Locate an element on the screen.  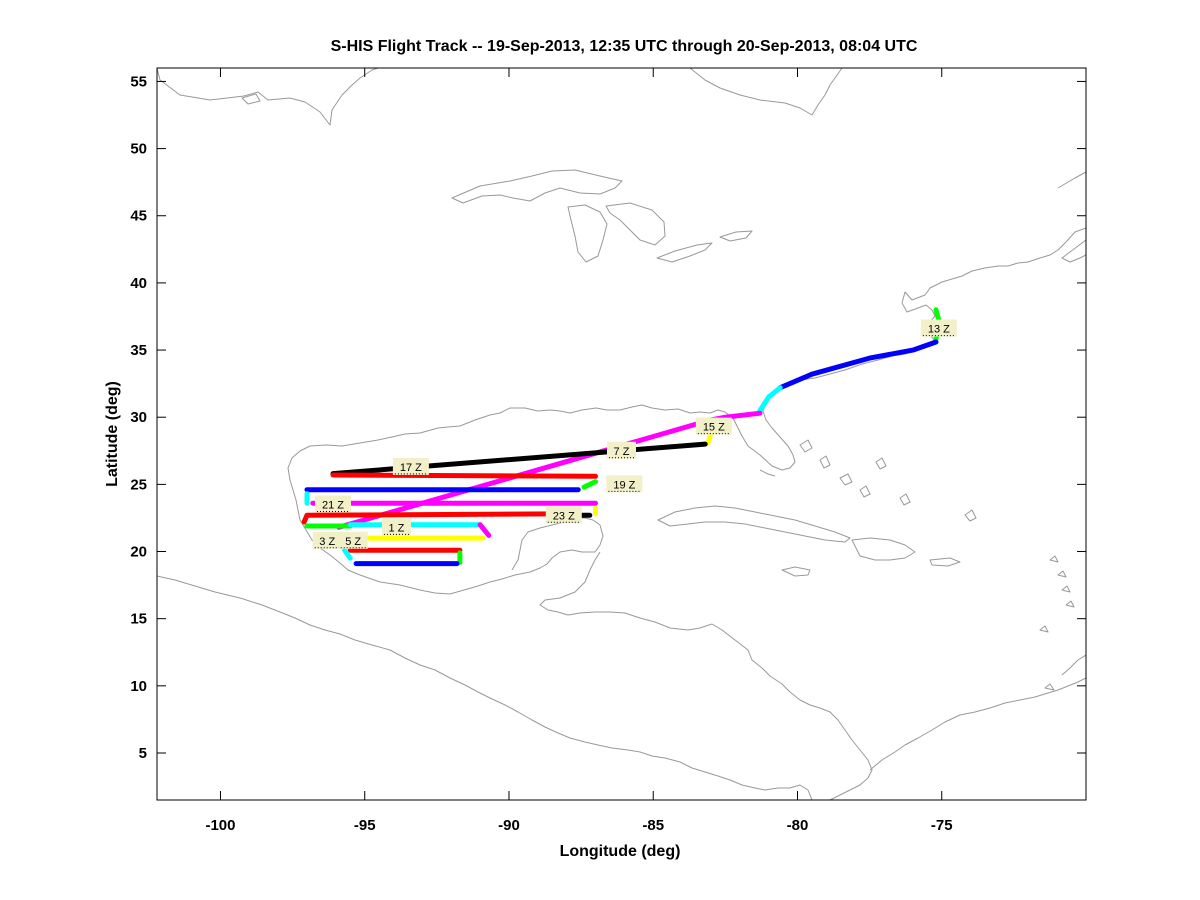
hour-label: 15 Z is located at coordinates (713, 426).